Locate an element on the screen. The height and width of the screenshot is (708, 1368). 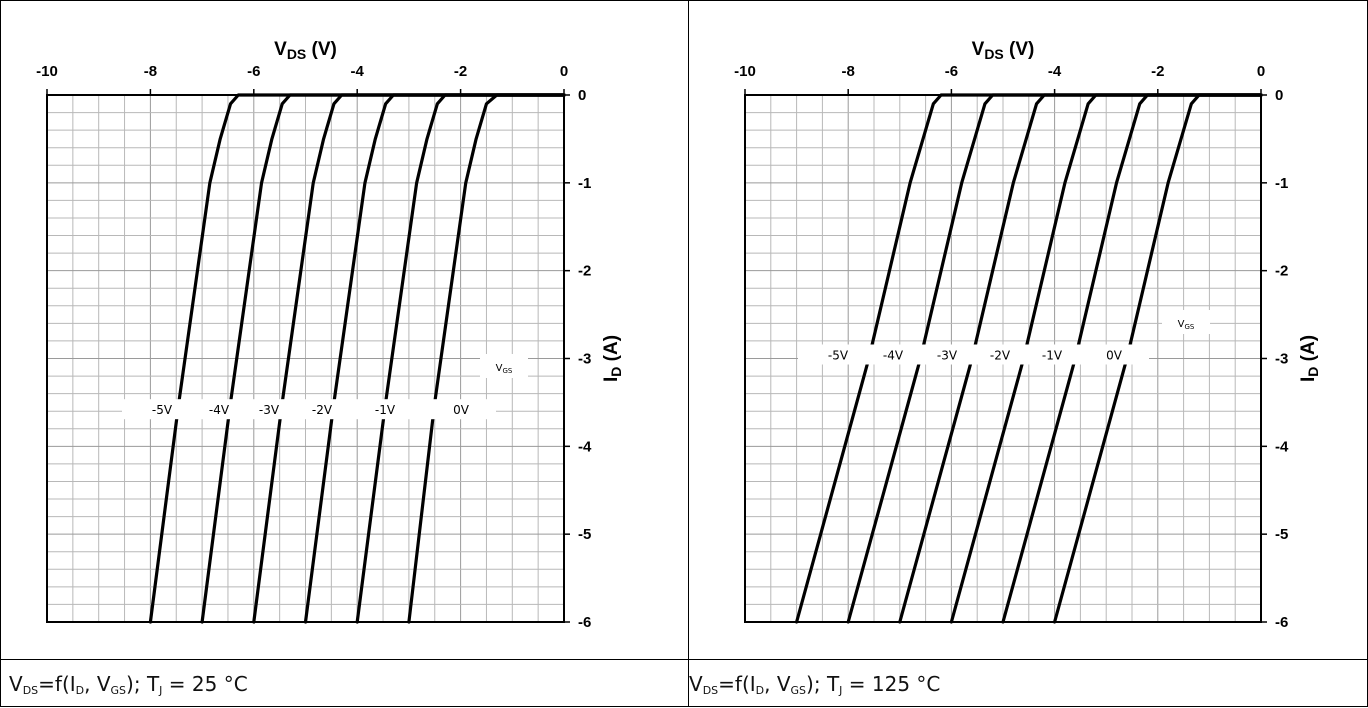
chart-caption: VDS=f(ID, VGS); TJ = 125 °C is located at coordinates (815, 684).